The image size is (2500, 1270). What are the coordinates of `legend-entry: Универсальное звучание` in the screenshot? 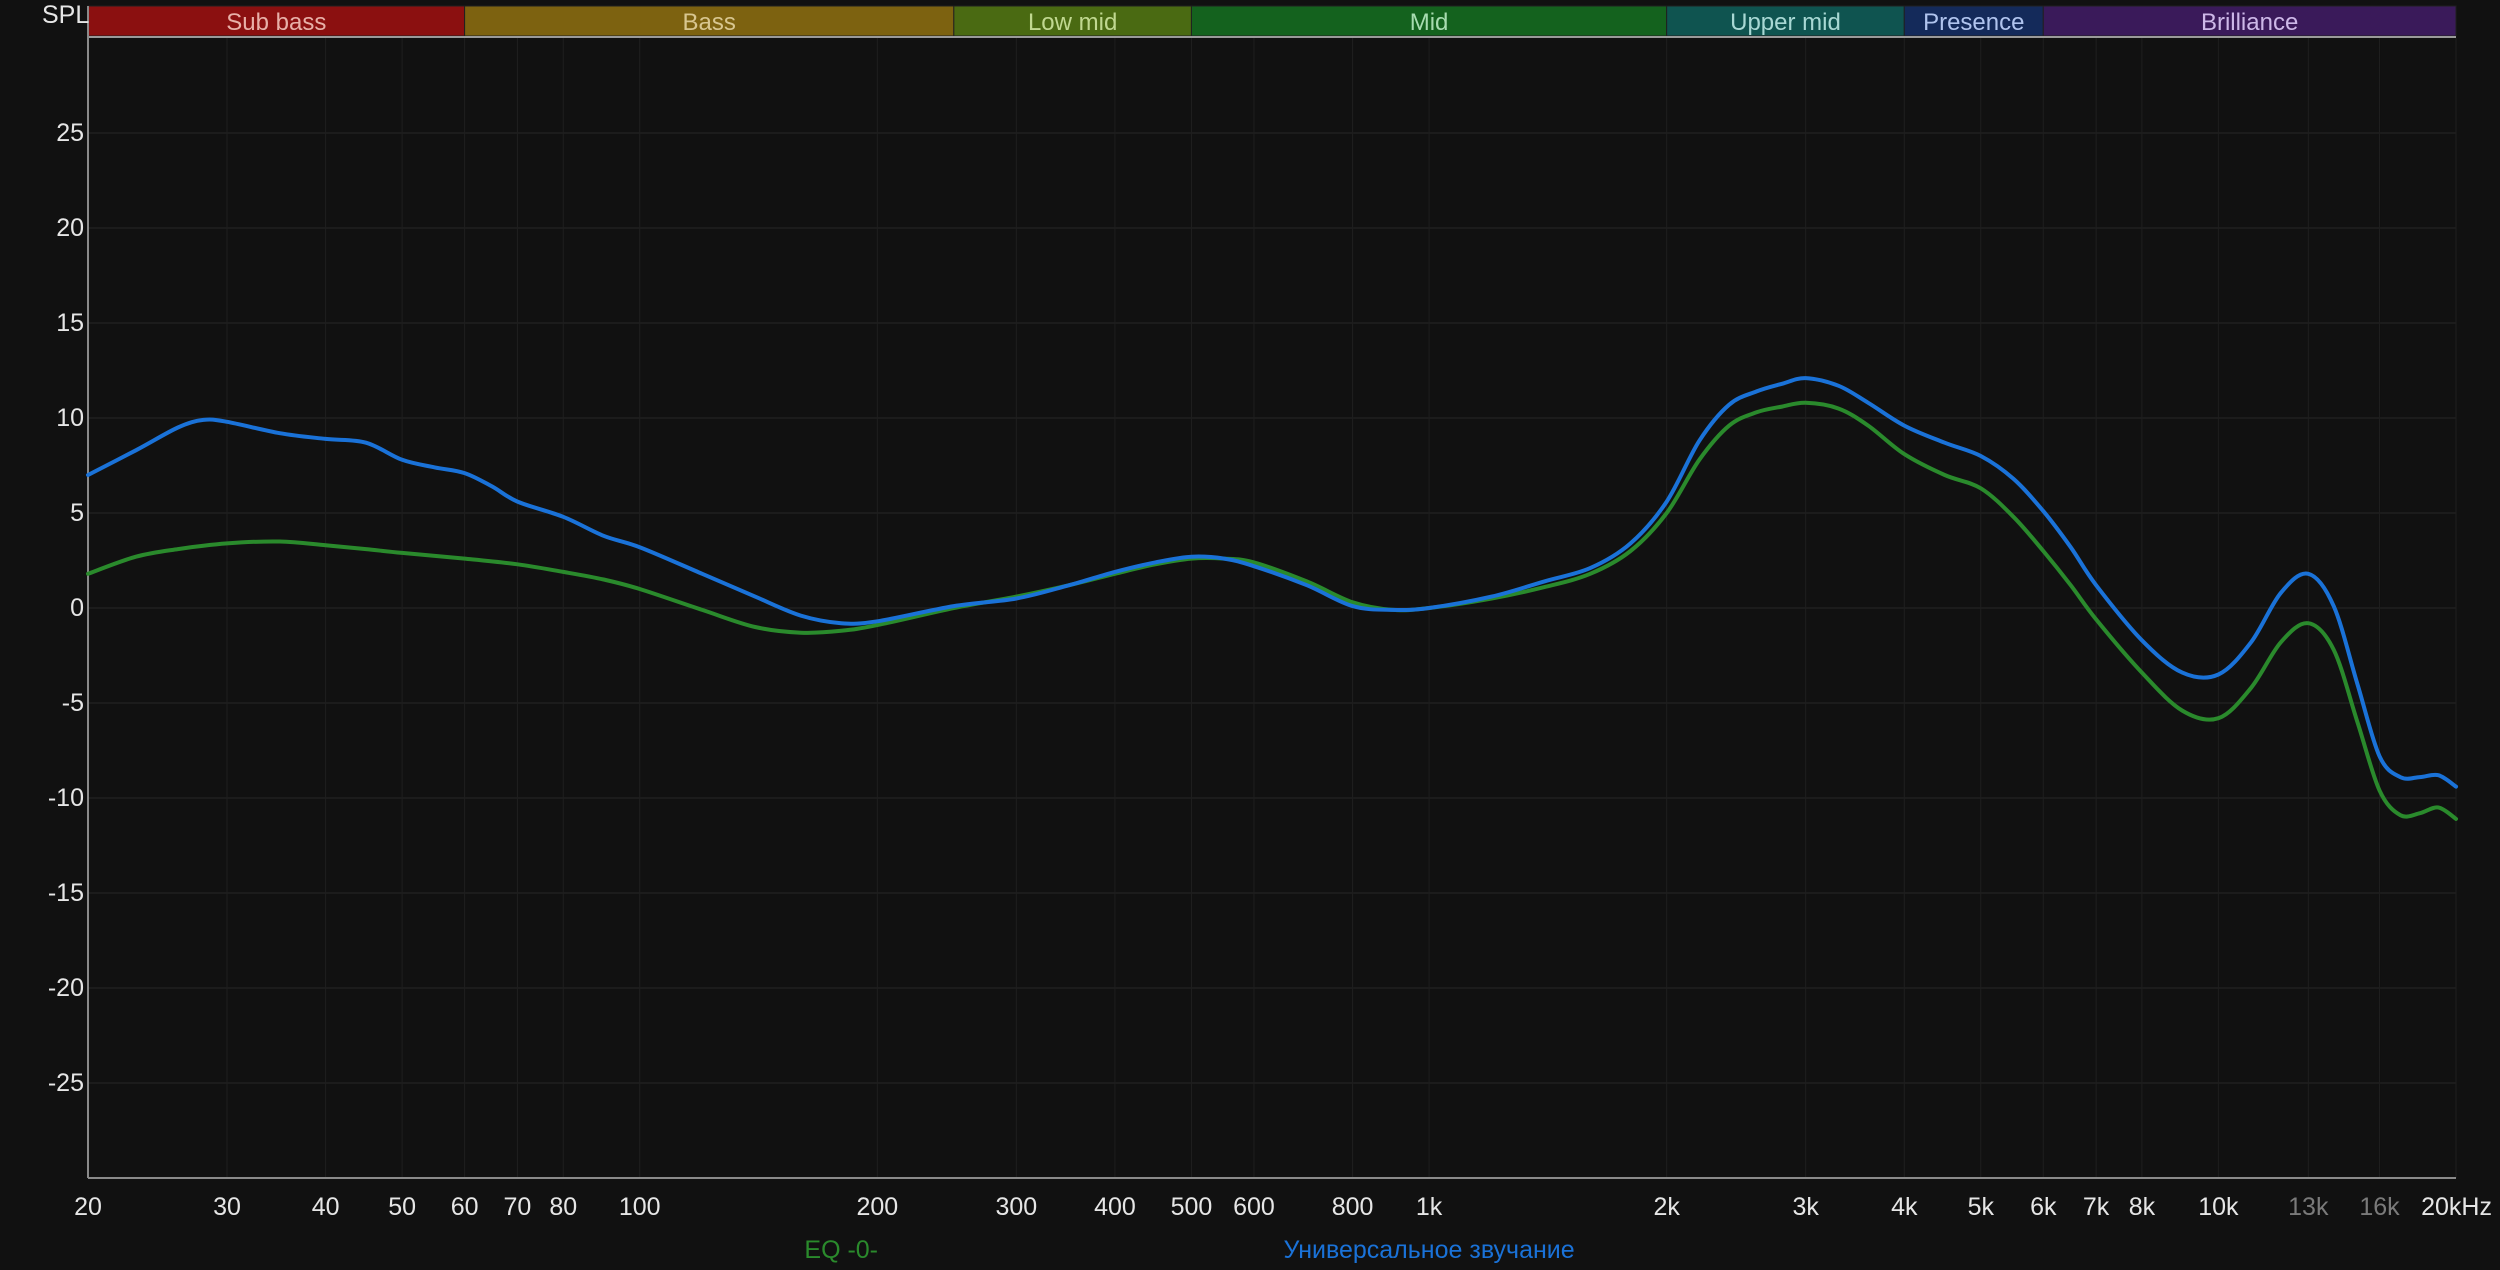 It's located at (1428, 1250).